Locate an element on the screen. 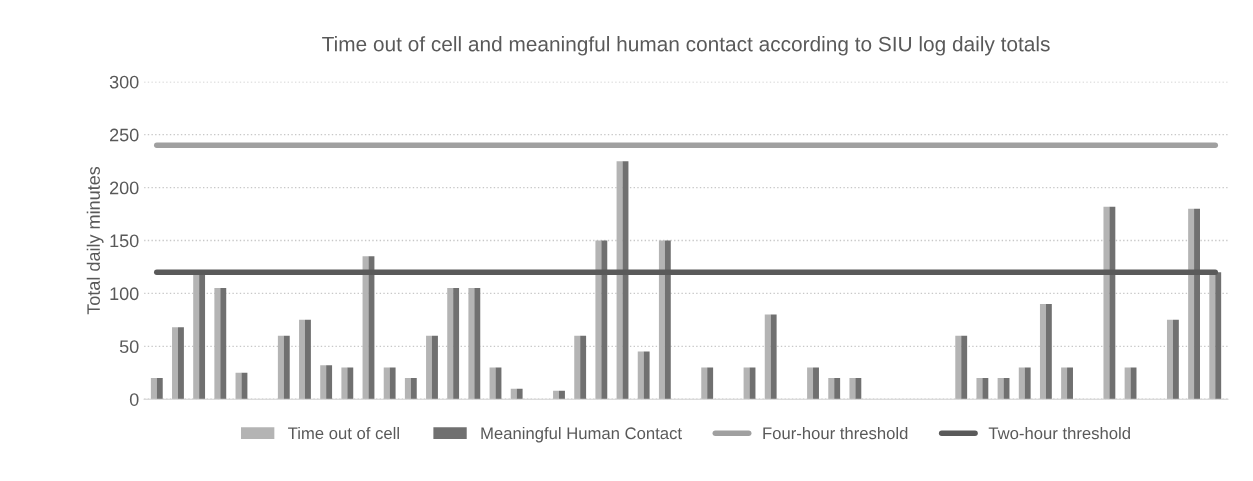  legend-label: Two-hour threshold is located at coordinates (1059, 433).